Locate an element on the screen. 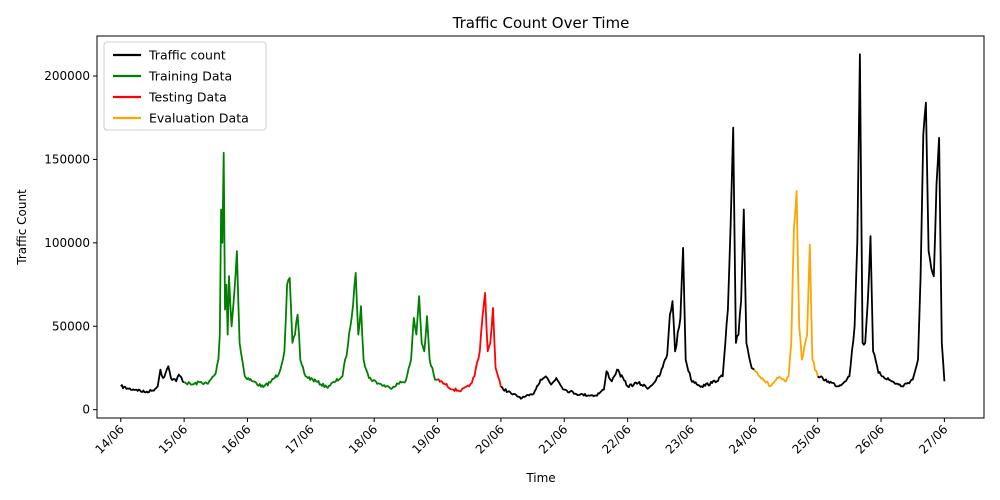  chart-title: Traffic Count Over Time is located at coordinates (541, 23).